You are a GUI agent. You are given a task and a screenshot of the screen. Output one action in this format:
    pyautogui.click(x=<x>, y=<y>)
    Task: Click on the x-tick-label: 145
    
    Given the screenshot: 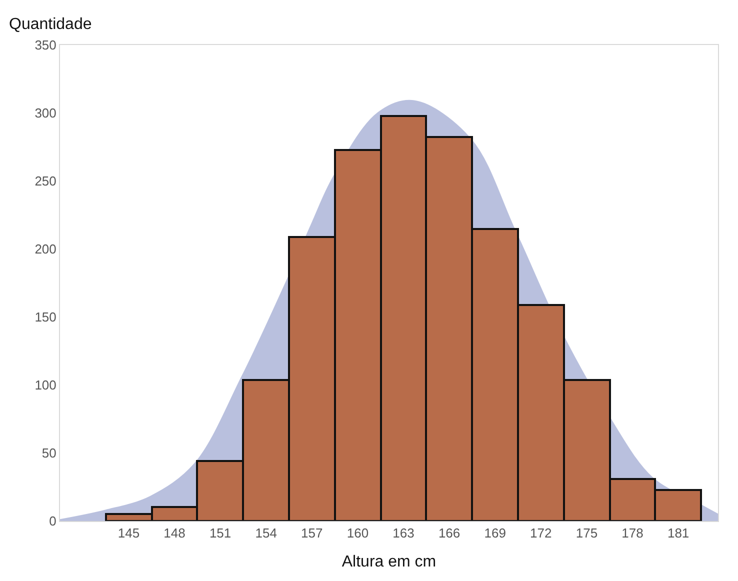 What is the action you would take?
    pyautogui.click(x=129, y=533)
    